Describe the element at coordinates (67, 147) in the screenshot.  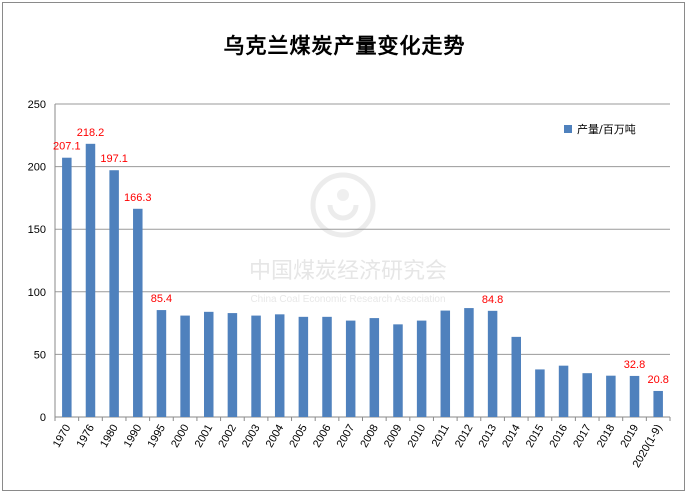
I see `data-label: 207.1` at that location.